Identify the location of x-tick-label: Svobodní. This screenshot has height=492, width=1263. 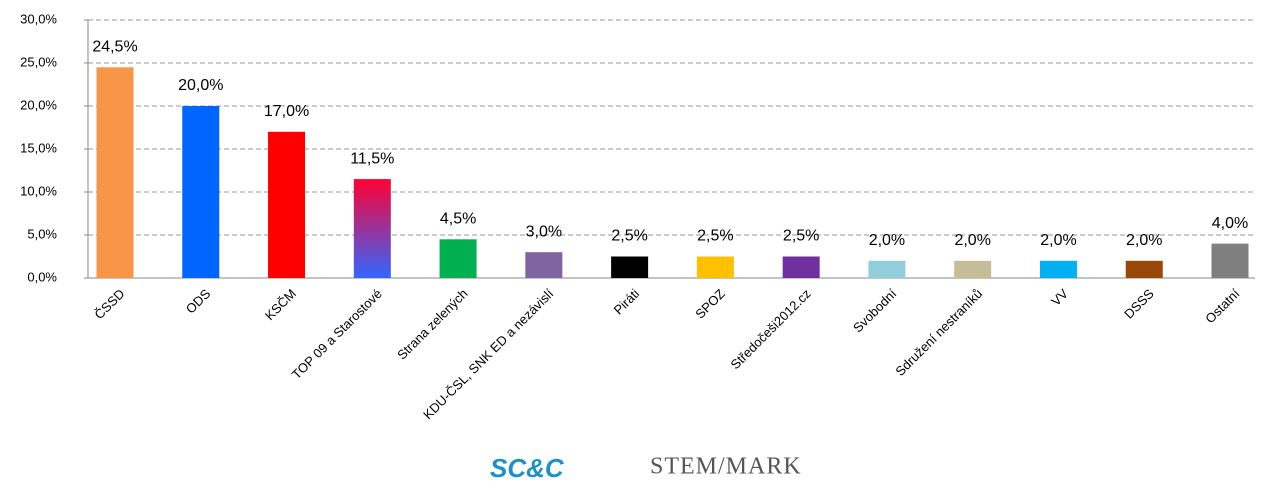
(875, 311).